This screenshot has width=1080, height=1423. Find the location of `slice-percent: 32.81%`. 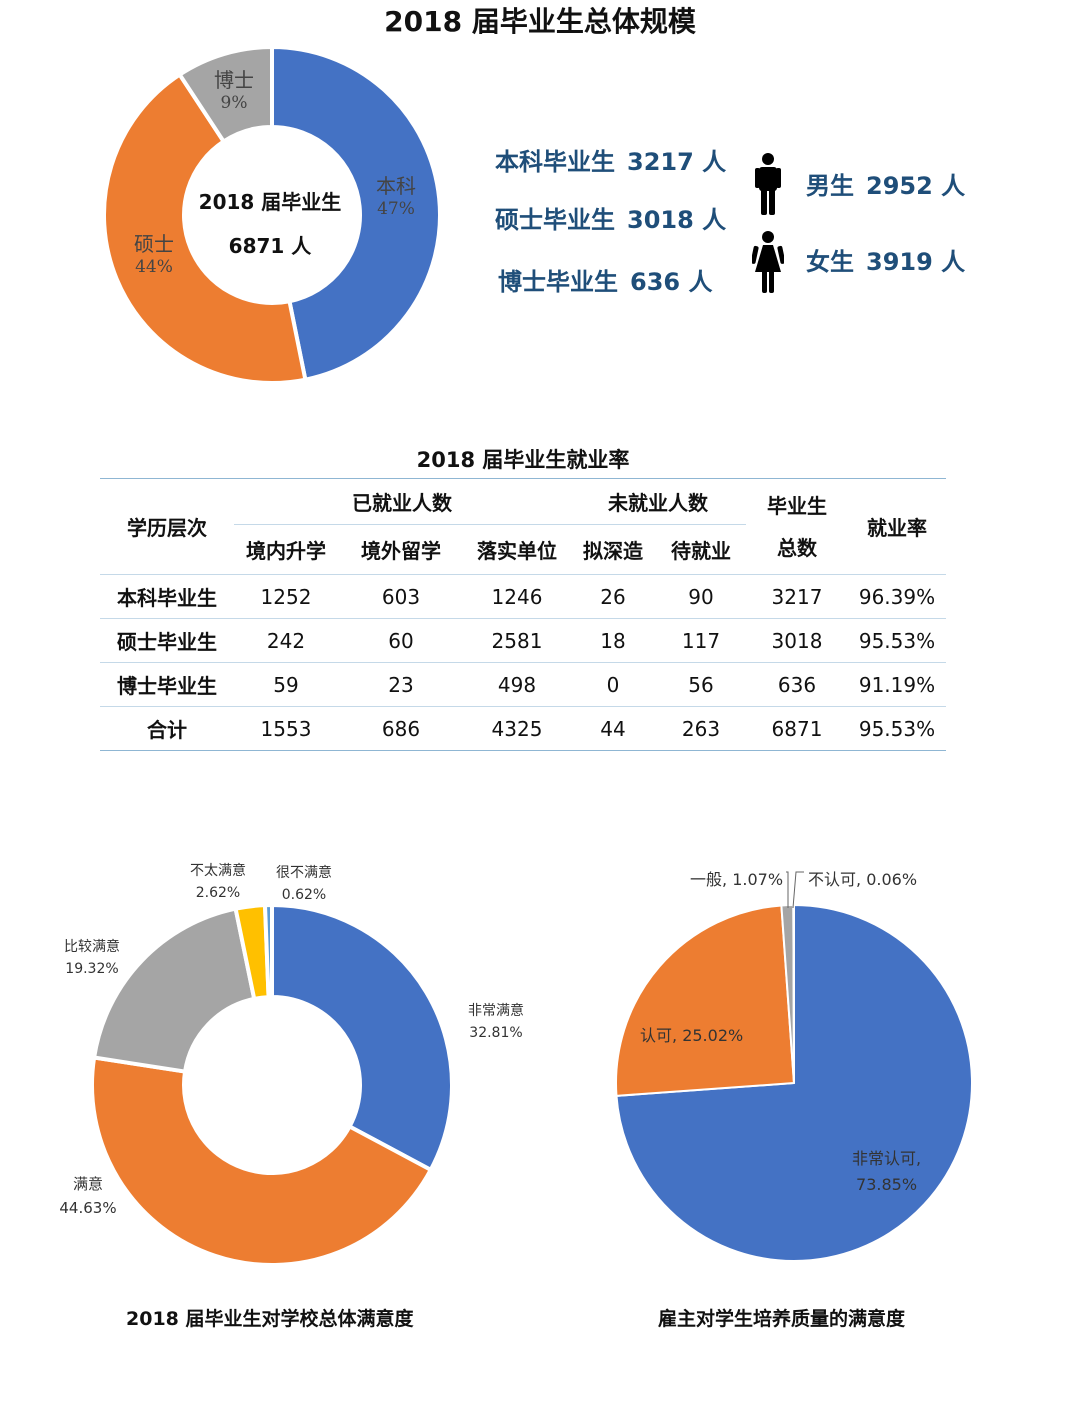

slice-percent: 32.81% is located at coordinates (496, 1033).